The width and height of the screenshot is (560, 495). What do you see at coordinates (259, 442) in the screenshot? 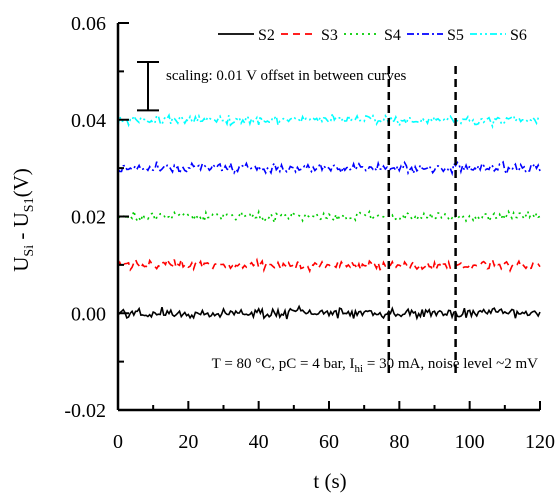
I see `x-tick-label: 40` at bounding box center [259, 442].